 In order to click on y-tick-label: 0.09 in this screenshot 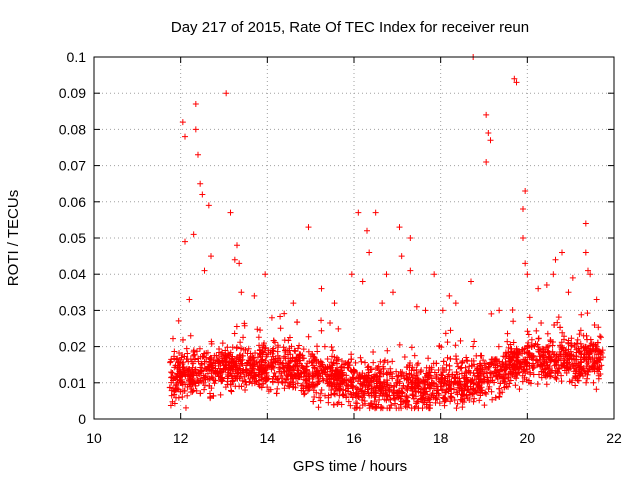, I will do `click(72, 93)`.